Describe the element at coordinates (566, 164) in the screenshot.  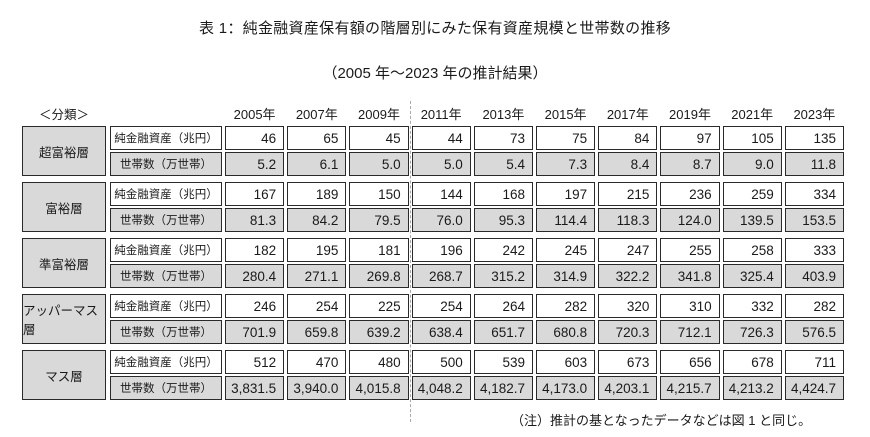
I see `households-value-cell: 7.3` at that location.